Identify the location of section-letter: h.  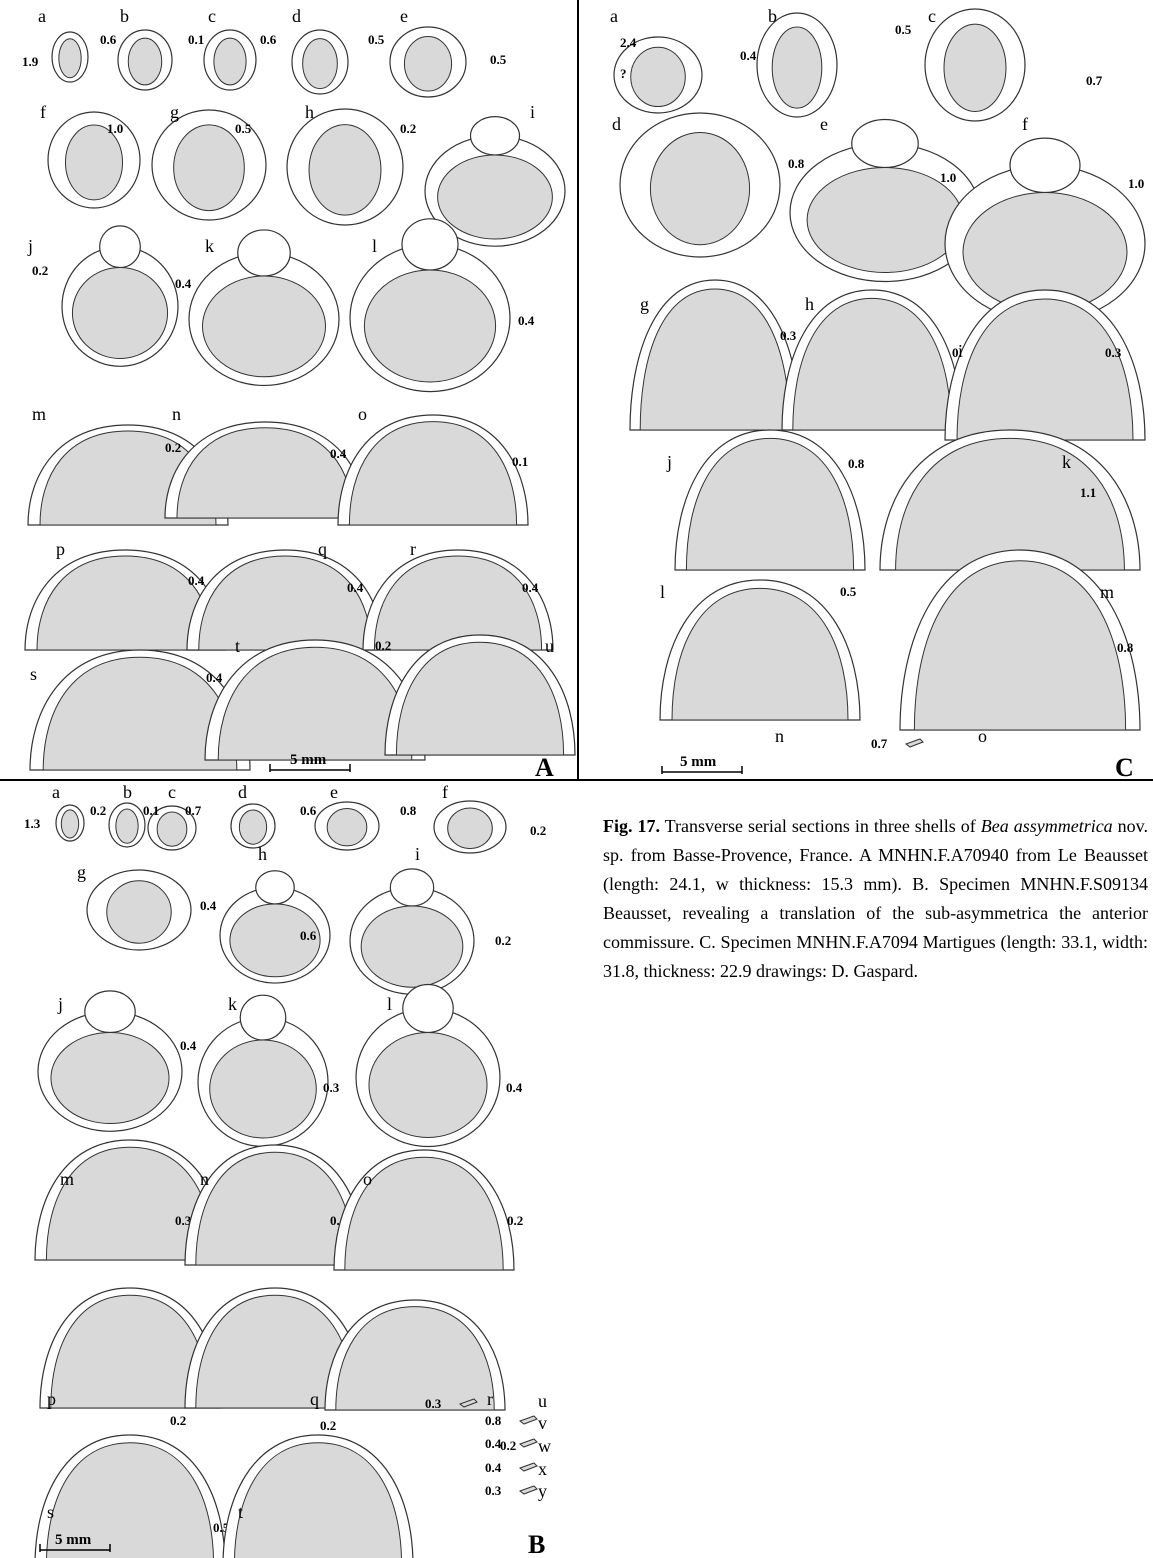
(262, 854).